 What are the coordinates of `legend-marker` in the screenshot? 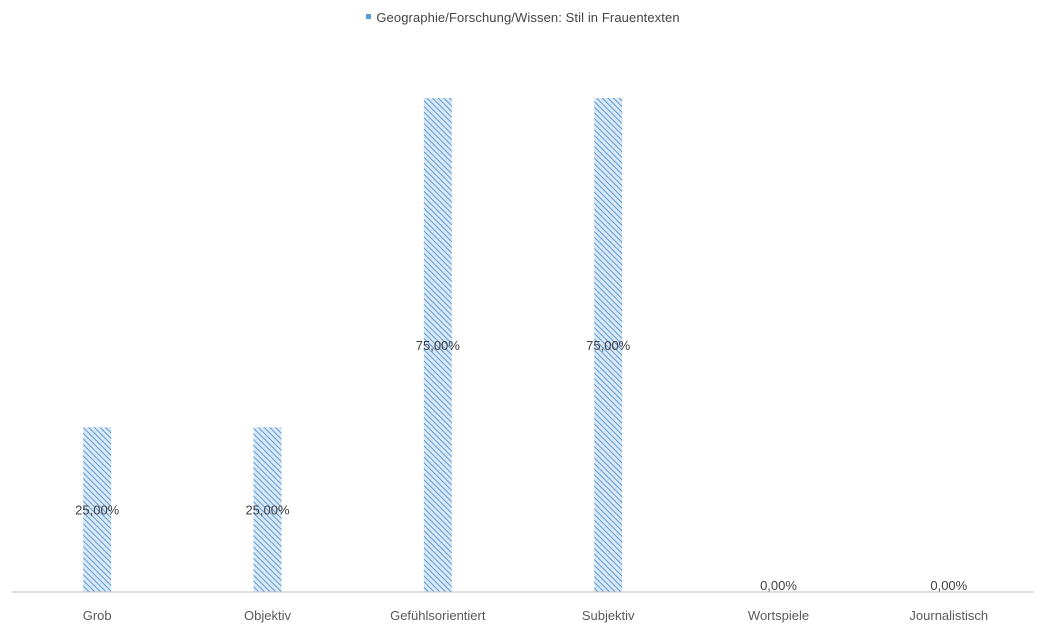 It's located at (369, 17).